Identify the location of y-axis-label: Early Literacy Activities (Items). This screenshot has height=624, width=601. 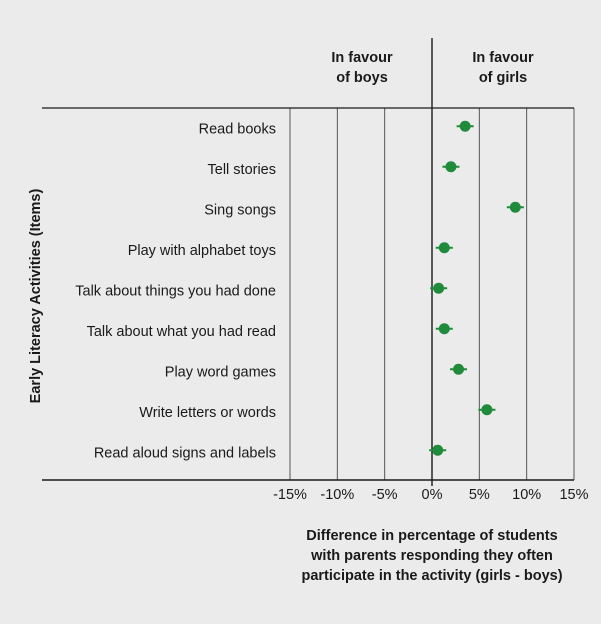
(36, 296).